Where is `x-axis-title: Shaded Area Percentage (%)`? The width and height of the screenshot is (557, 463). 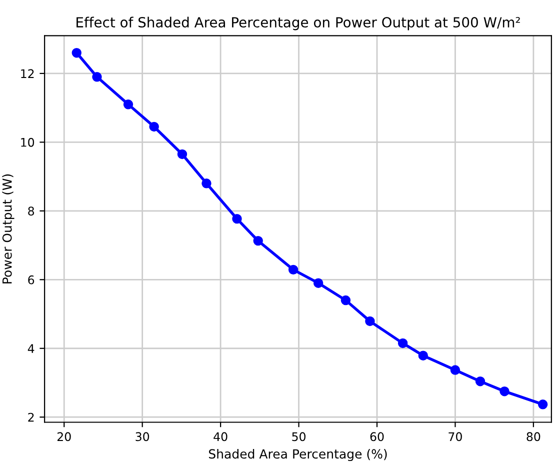 x-axis-title: Shaded Area Percentage (%) is located at coordinates (297, 455).